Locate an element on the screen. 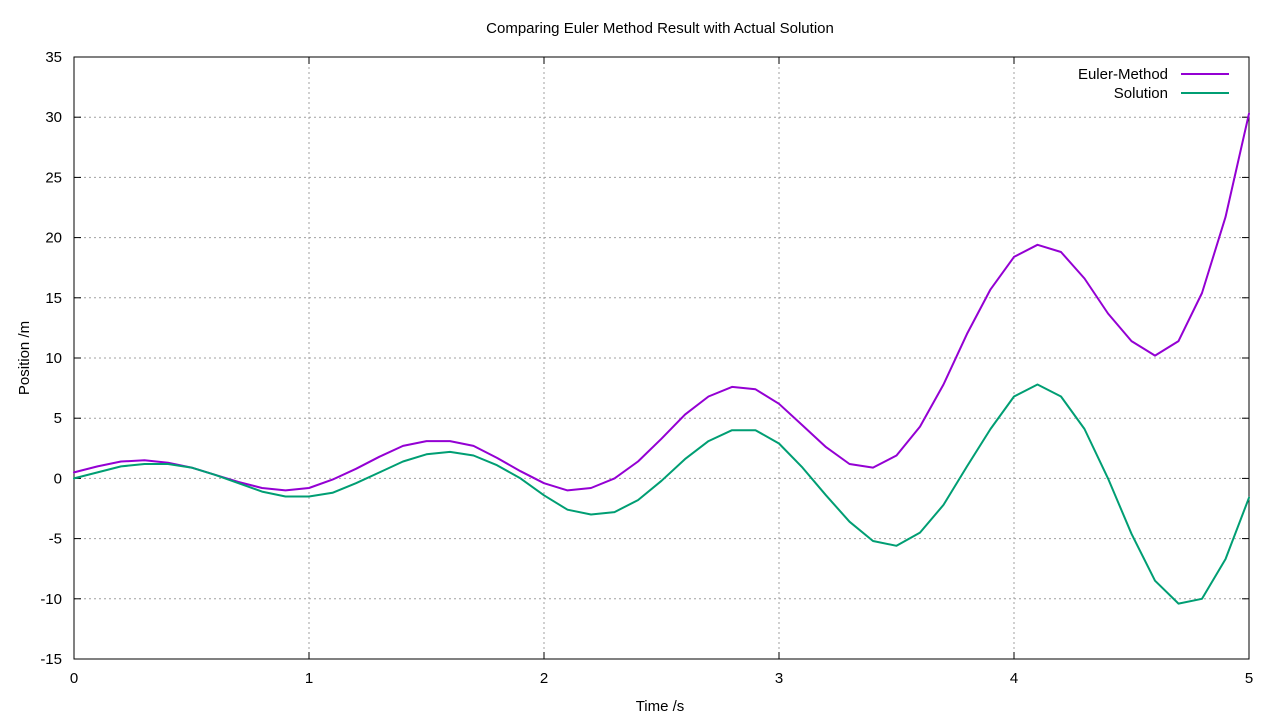 The width and height of the screenshot is (1280, 720). x-axis-label: Time /s is located at coordinates (660, 706).